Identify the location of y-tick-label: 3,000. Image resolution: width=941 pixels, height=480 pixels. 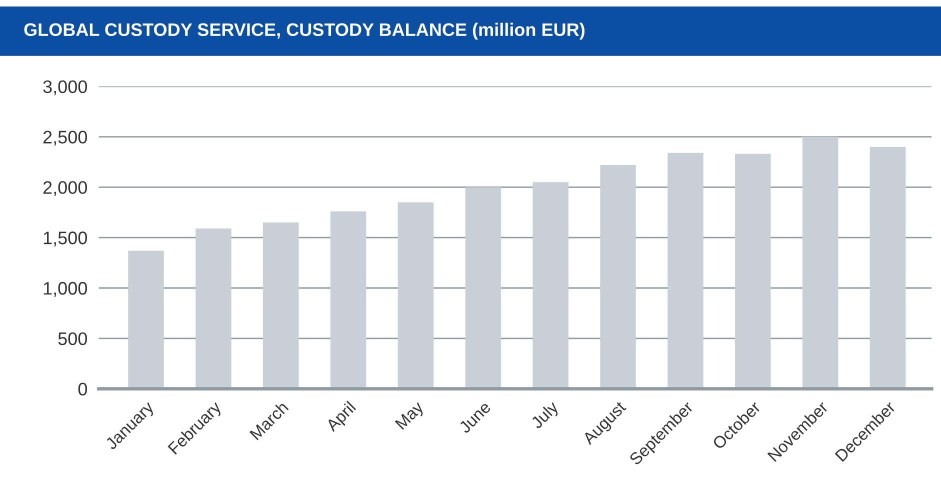
(65, 88).